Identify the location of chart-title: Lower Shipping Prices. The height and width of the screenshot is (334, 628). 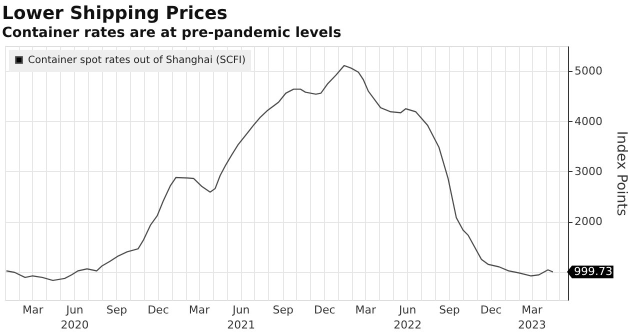
(115, 13).